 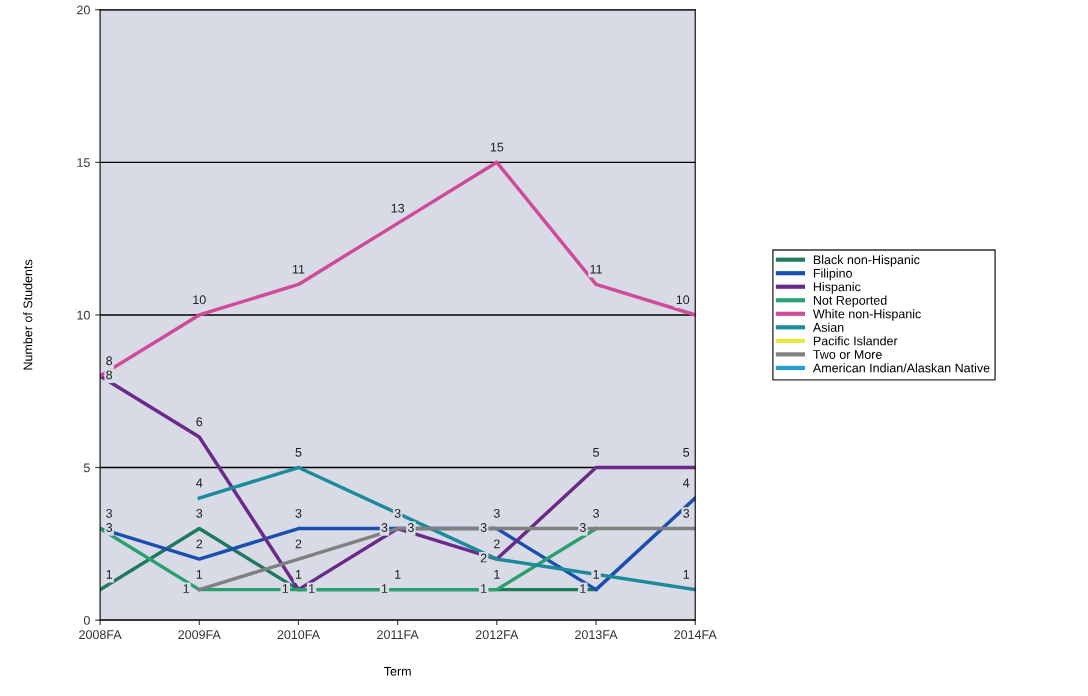 What do you see at coordinates (298, 635) in the screenshot?
I see `x-tick-label: 2010FA` at bounding box center [298, 635].